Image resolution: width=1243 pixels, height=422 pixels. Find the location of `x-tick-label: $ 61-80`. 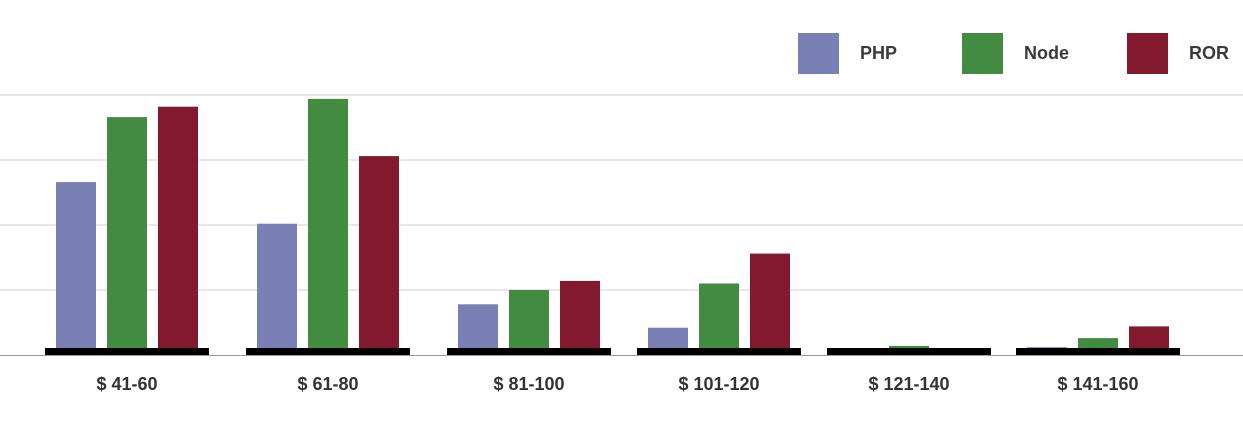

x-tick-label: $ 61-80 is located at coordinates (327, 384).